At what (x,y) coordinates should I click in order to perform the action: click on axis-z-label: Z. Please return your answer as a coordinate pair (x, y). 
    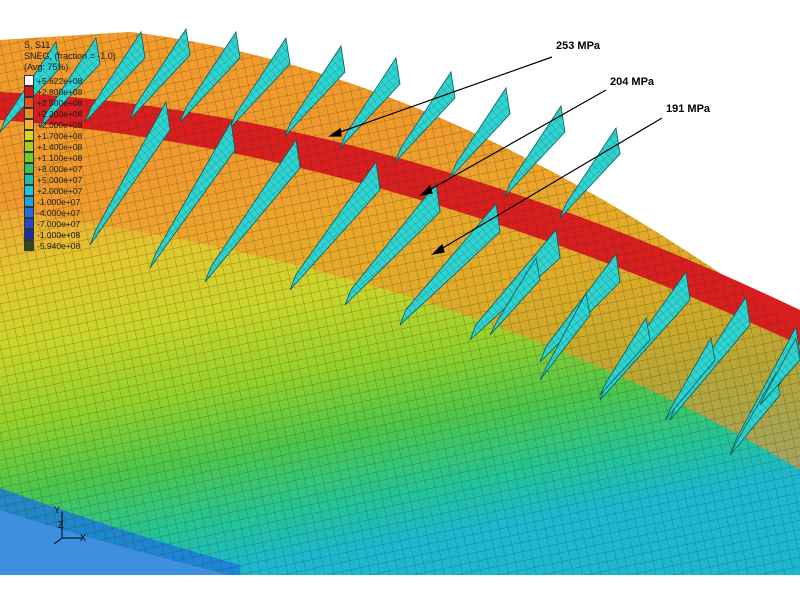
    Looking at the image, I should click on (61, 525).